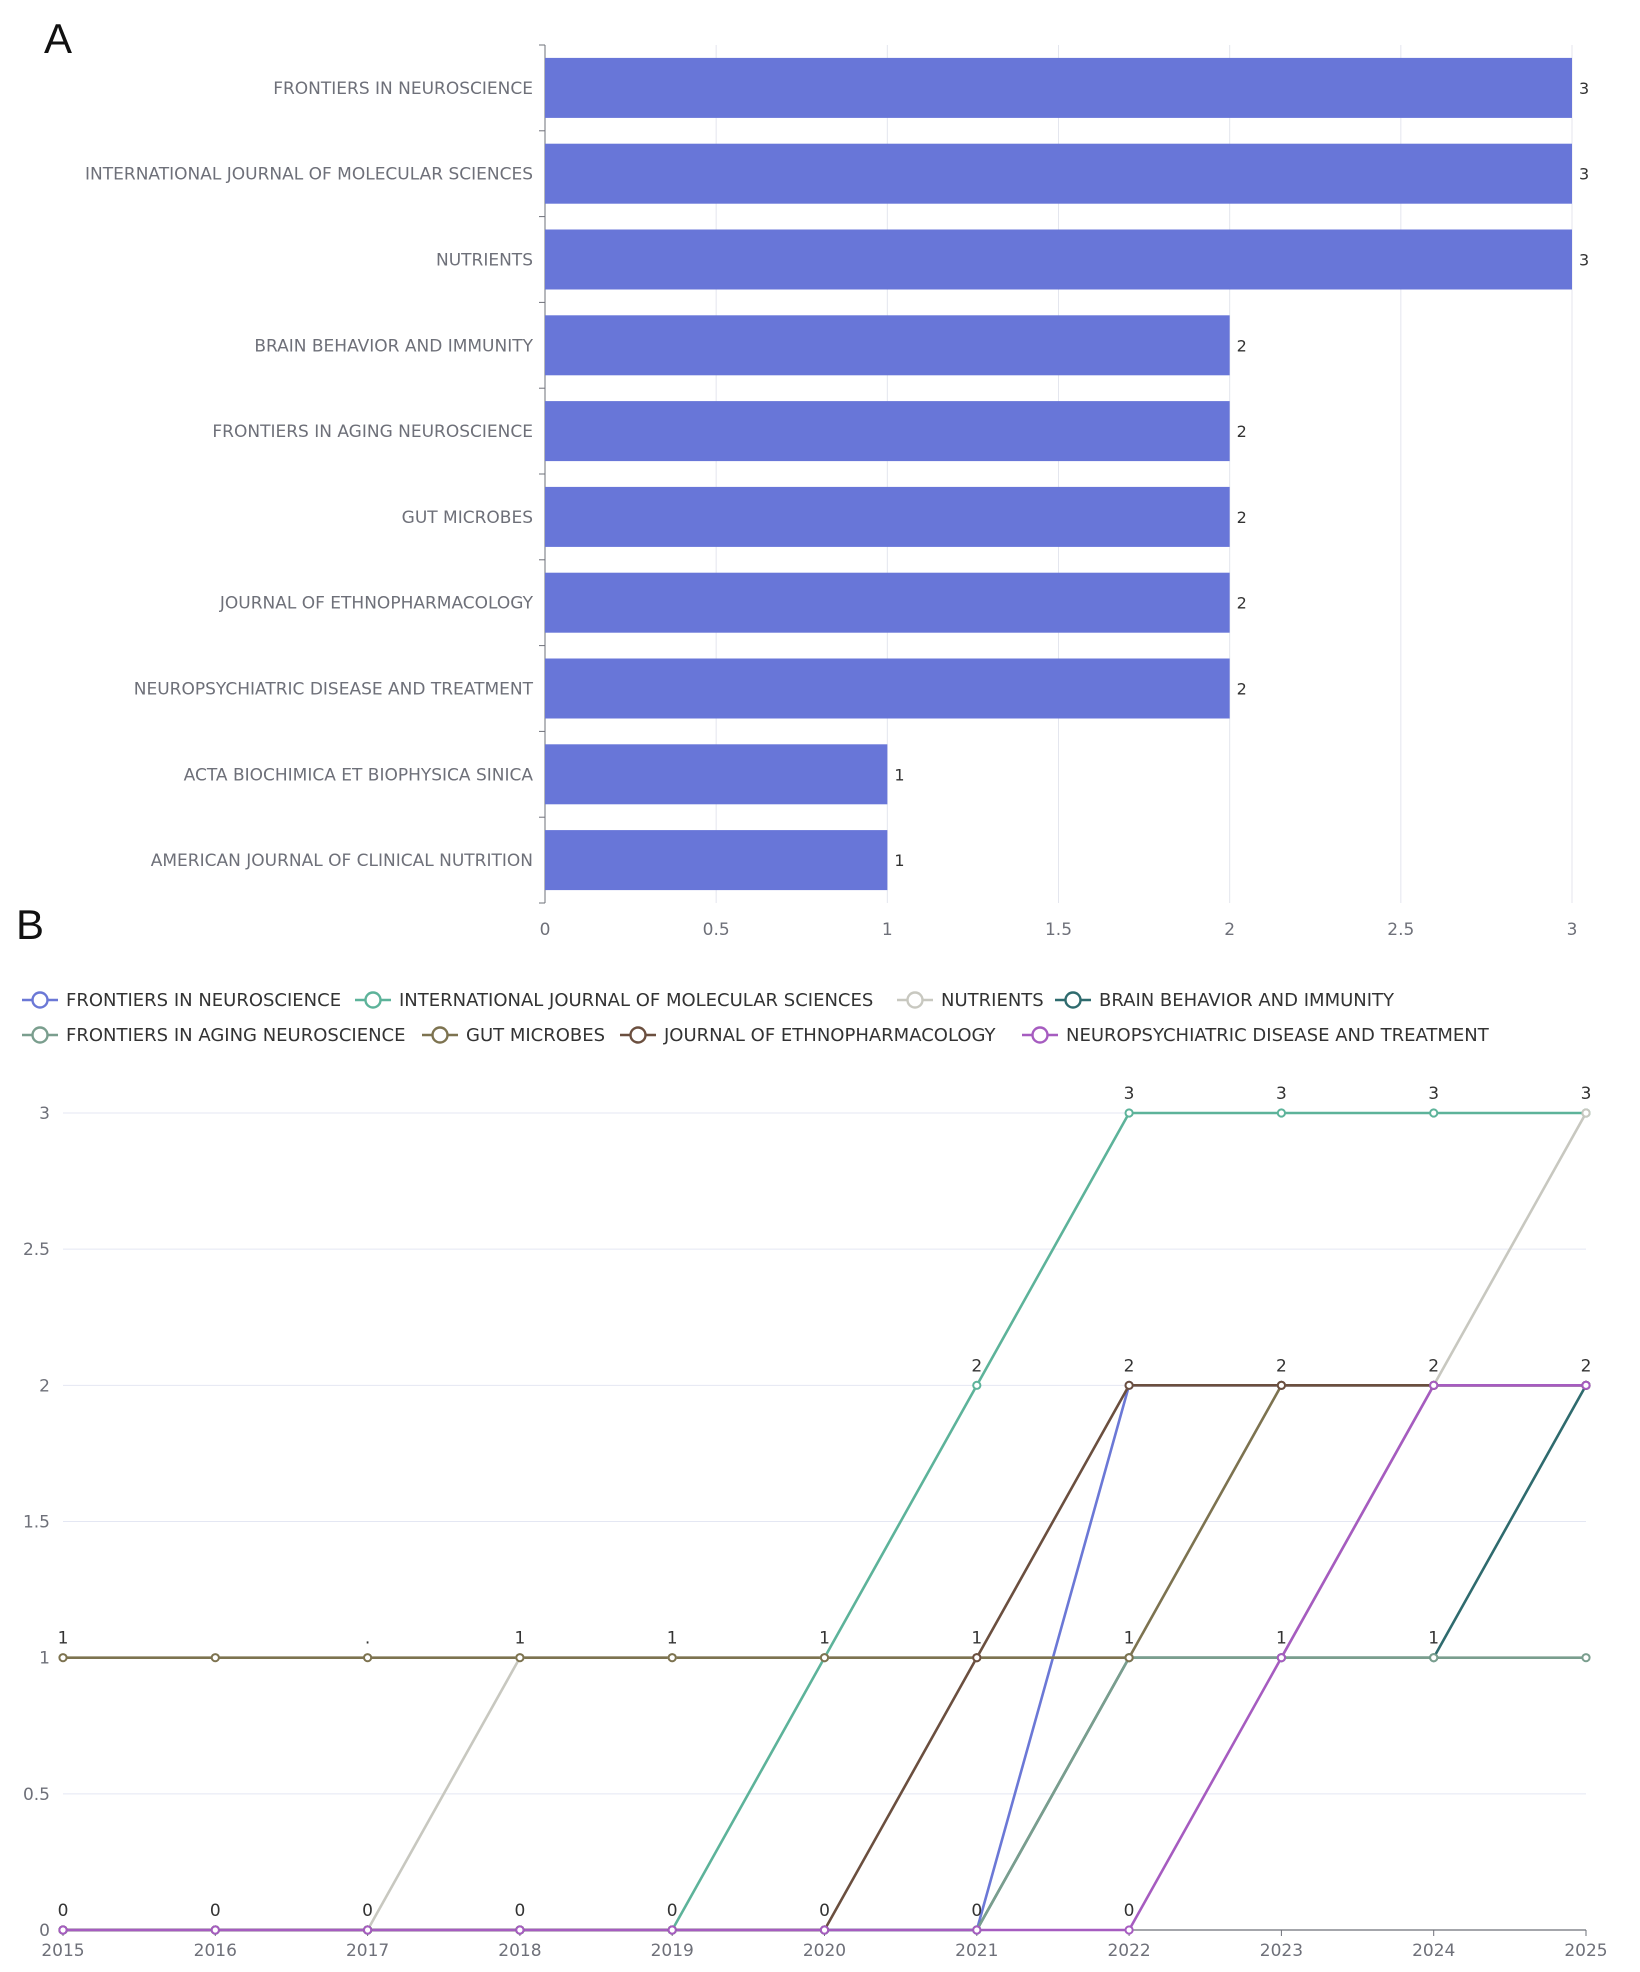  What do you see at coordinates (1281, 1951) in the screenshot?
I see `x-tick-label: 2023` at bounding box center [1281, 1951].